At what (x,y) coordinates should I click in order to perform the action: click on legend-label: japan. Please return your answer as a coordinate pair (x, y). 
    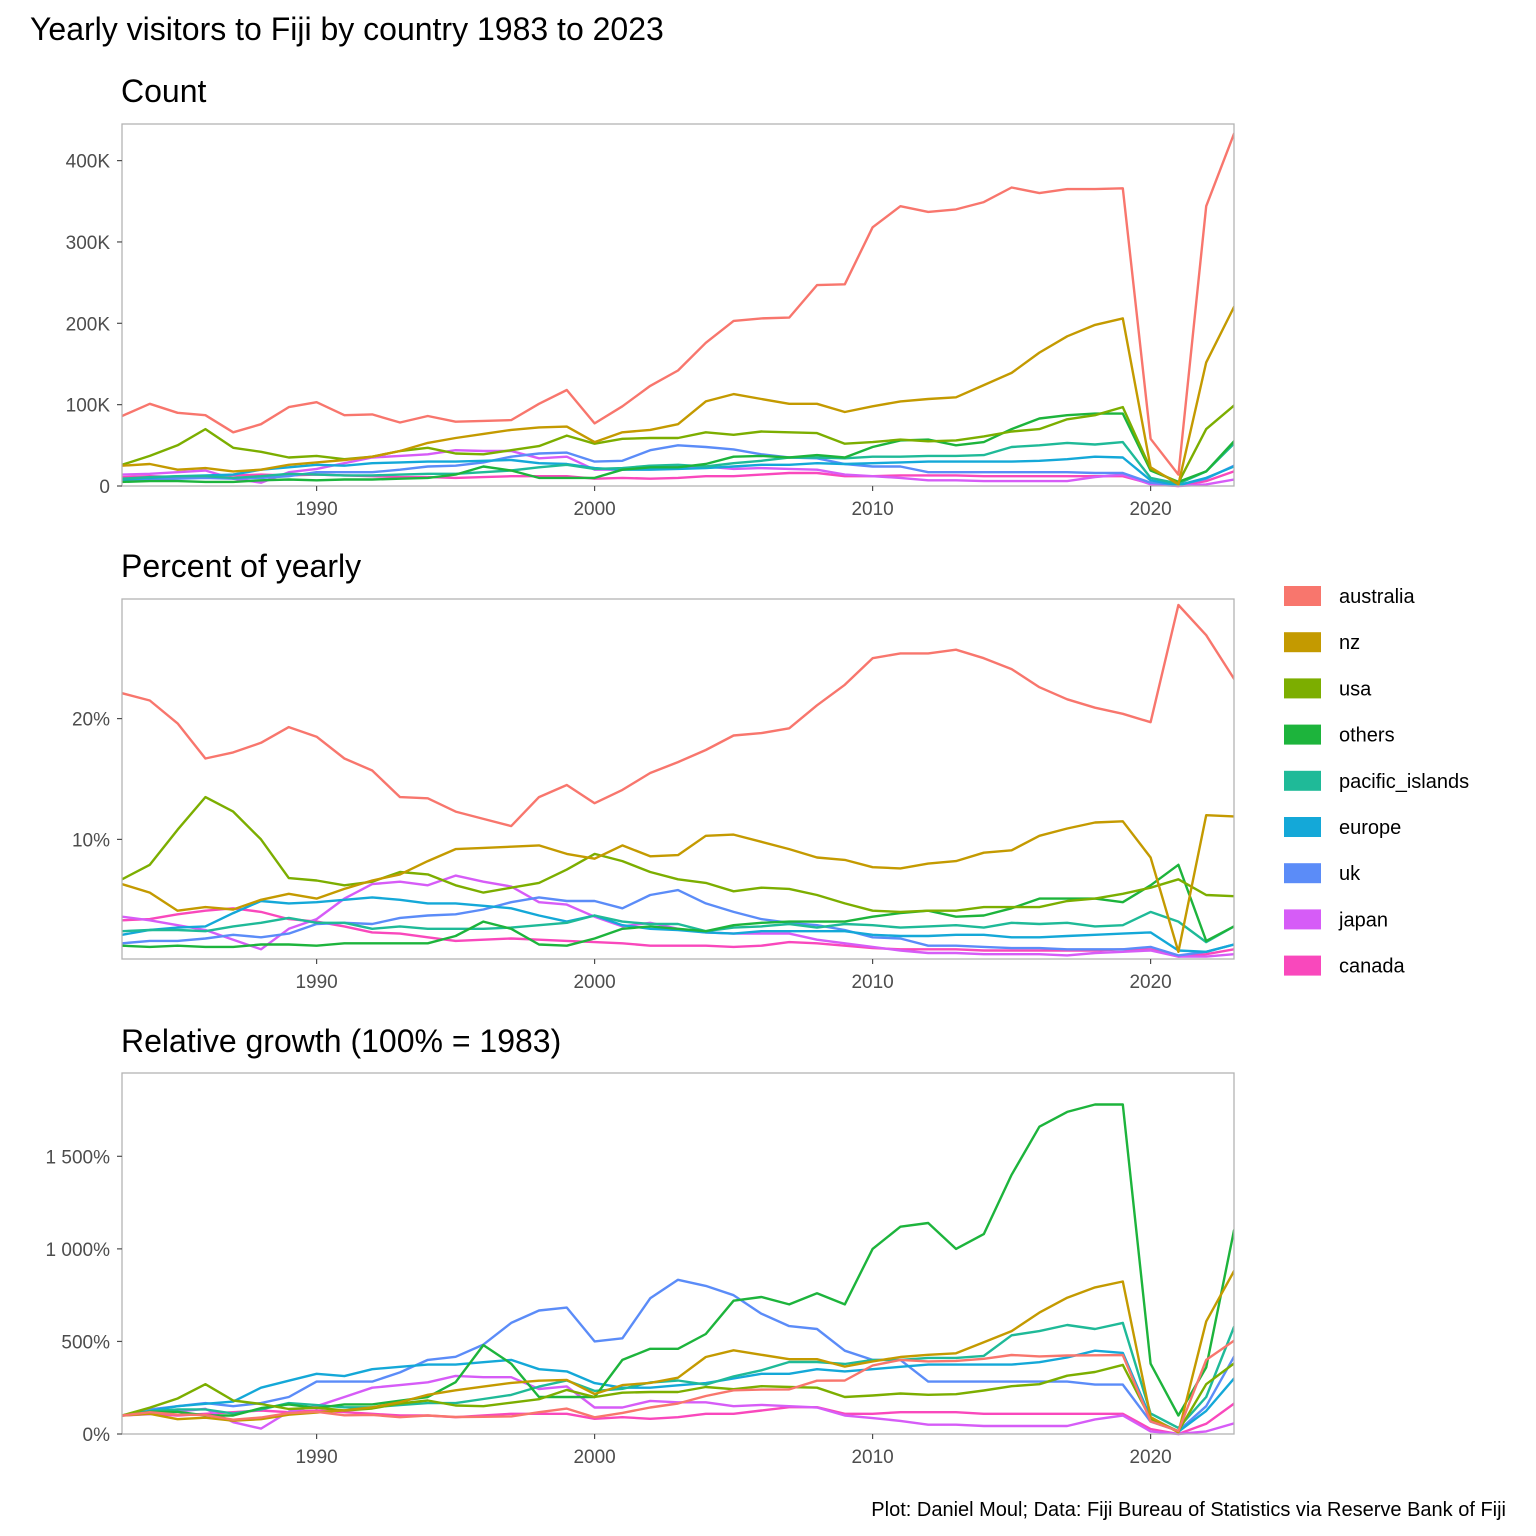
    Looking at the image, I should click on (1363, 920).